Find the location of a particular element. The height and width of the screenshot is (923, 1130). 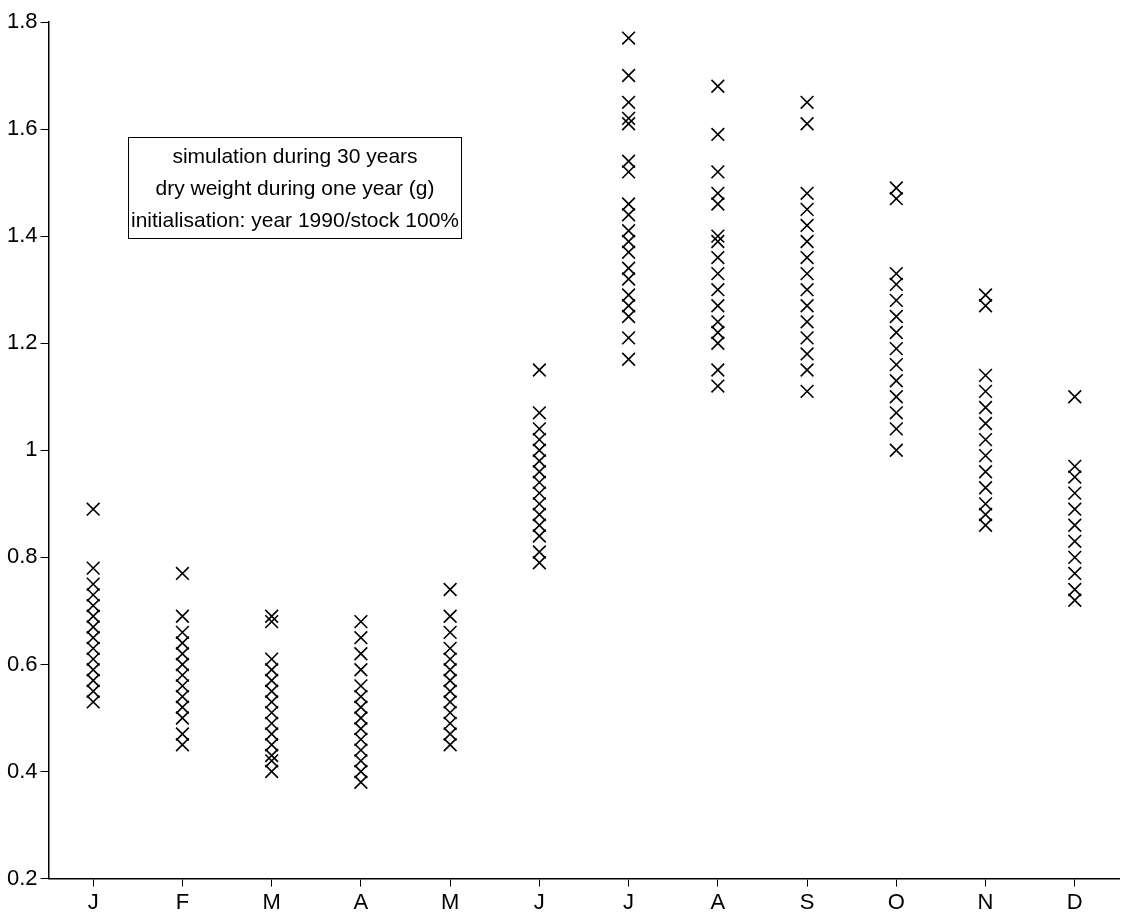

y-tick-label: 1.6 is located at coordinates (22, 128).